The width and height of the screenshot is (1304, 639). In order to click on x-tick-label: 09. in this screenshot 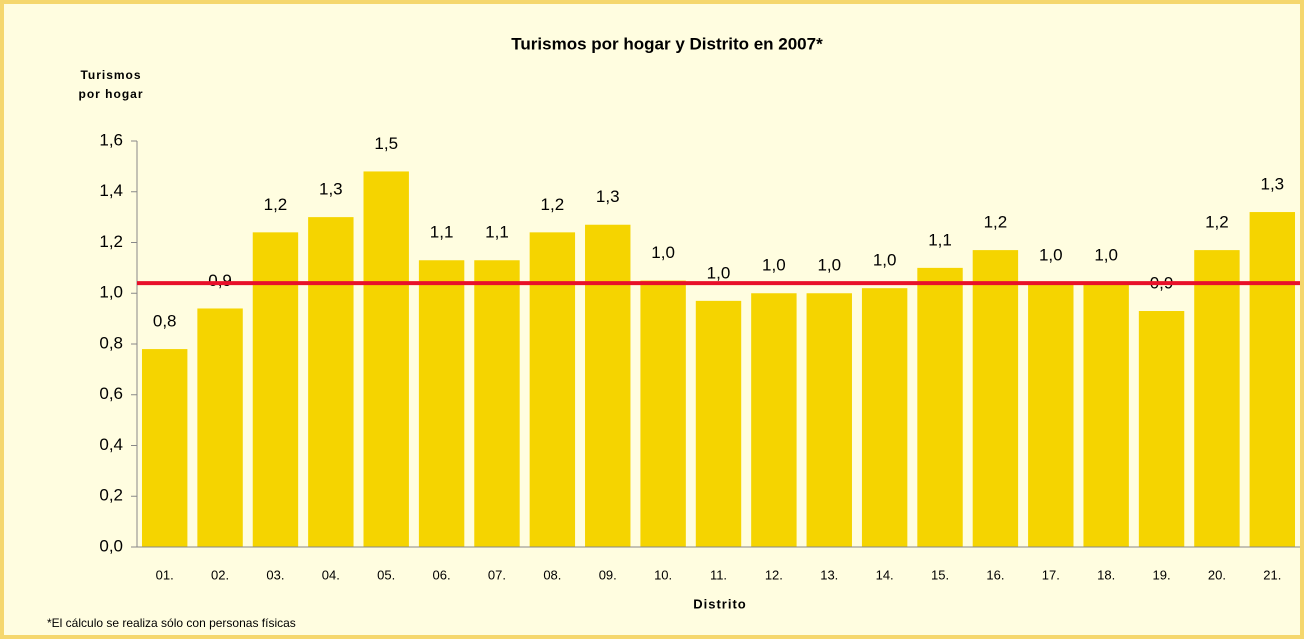, I will do `click(608, 574)`.